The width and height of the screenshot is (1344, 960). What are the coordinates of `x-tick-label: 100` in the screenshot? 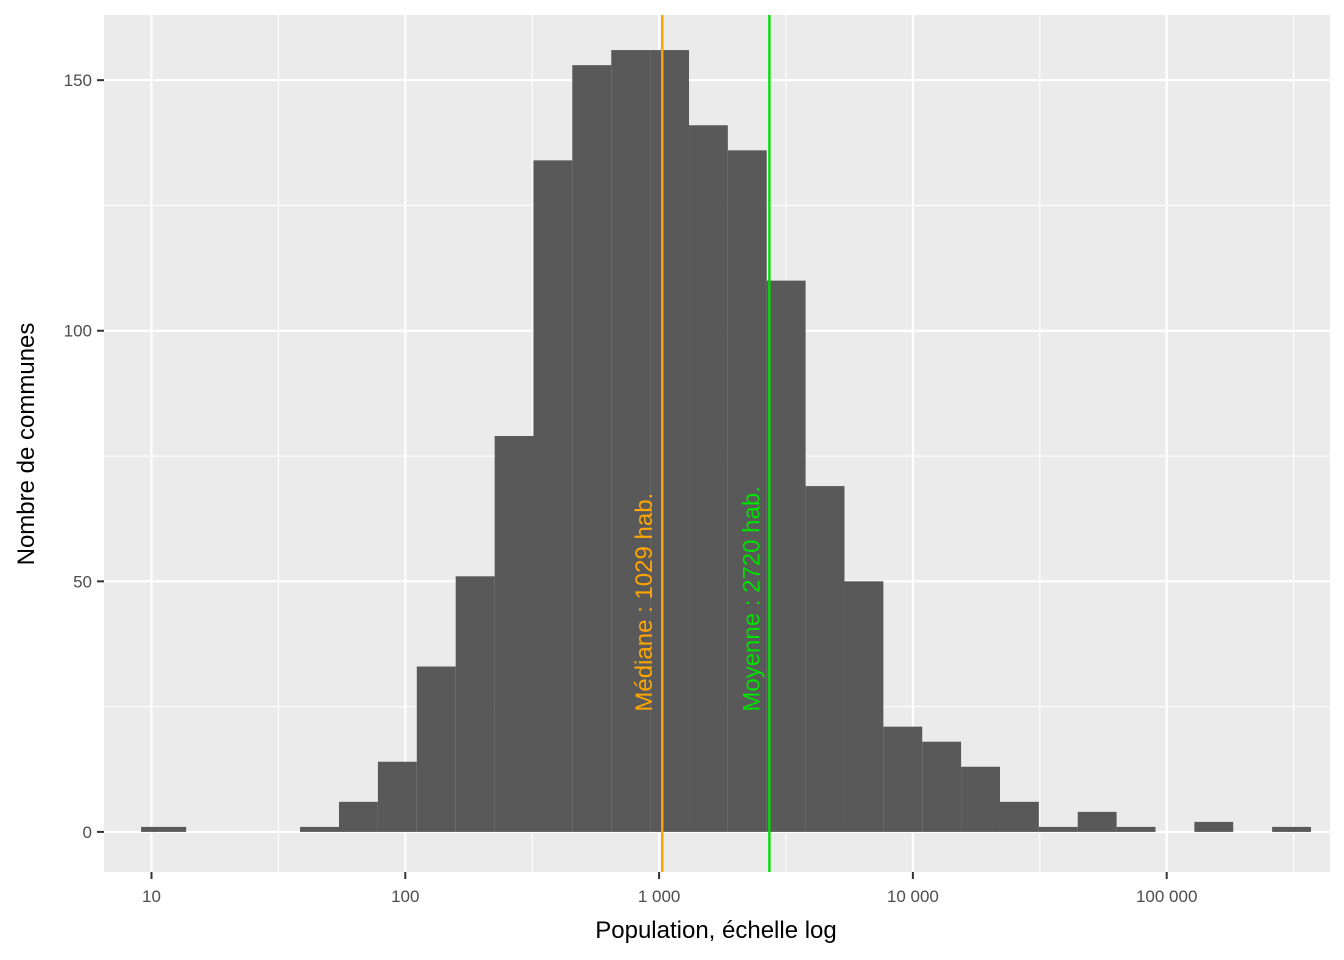 It's located at (405, 896).